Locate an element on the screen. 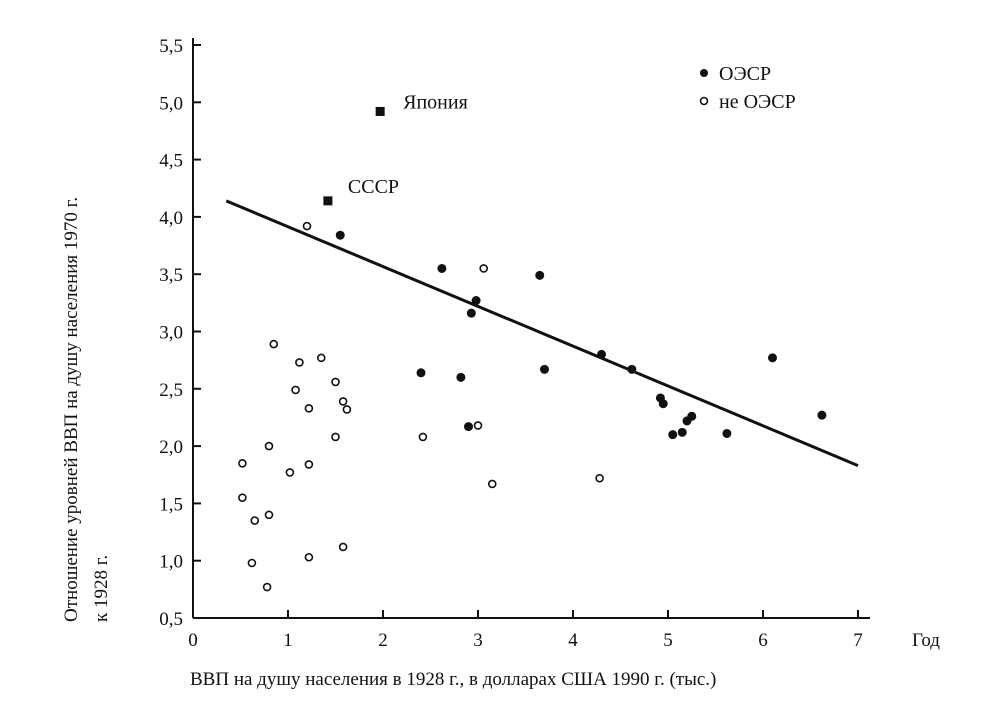 The image size is (992, 717). y-tick-label: 1,0 is located at coordinates (171, 562).